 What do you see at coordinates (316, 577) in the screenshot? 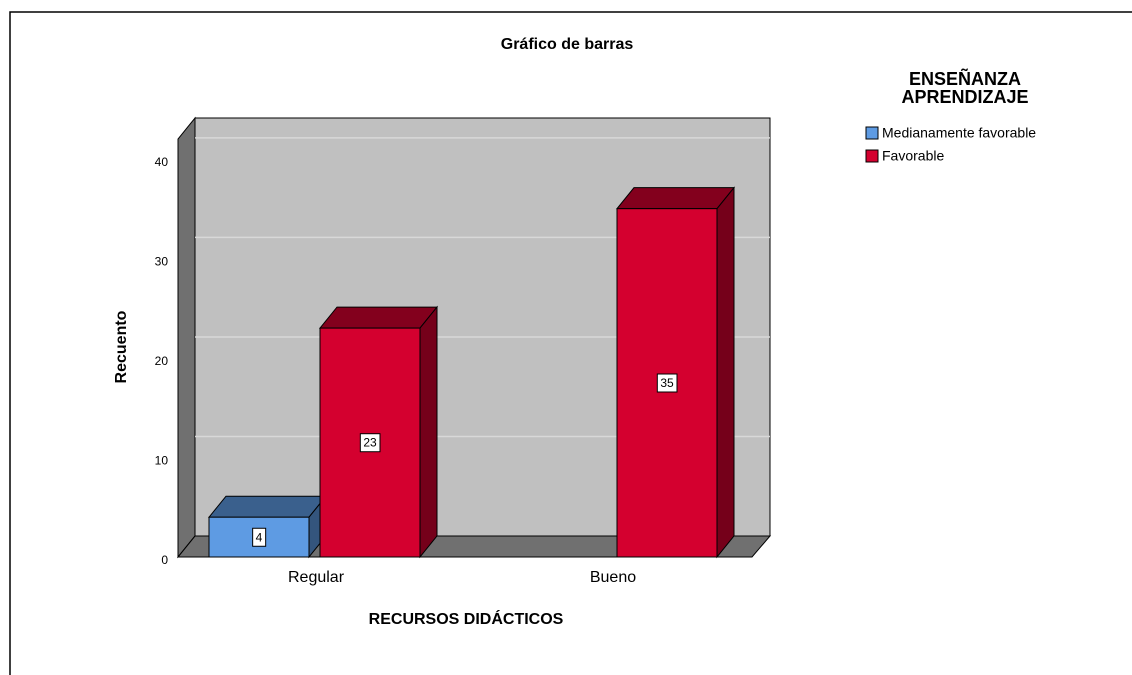
I see `x-tick-label: Regular` at bounding box center [316, 577].